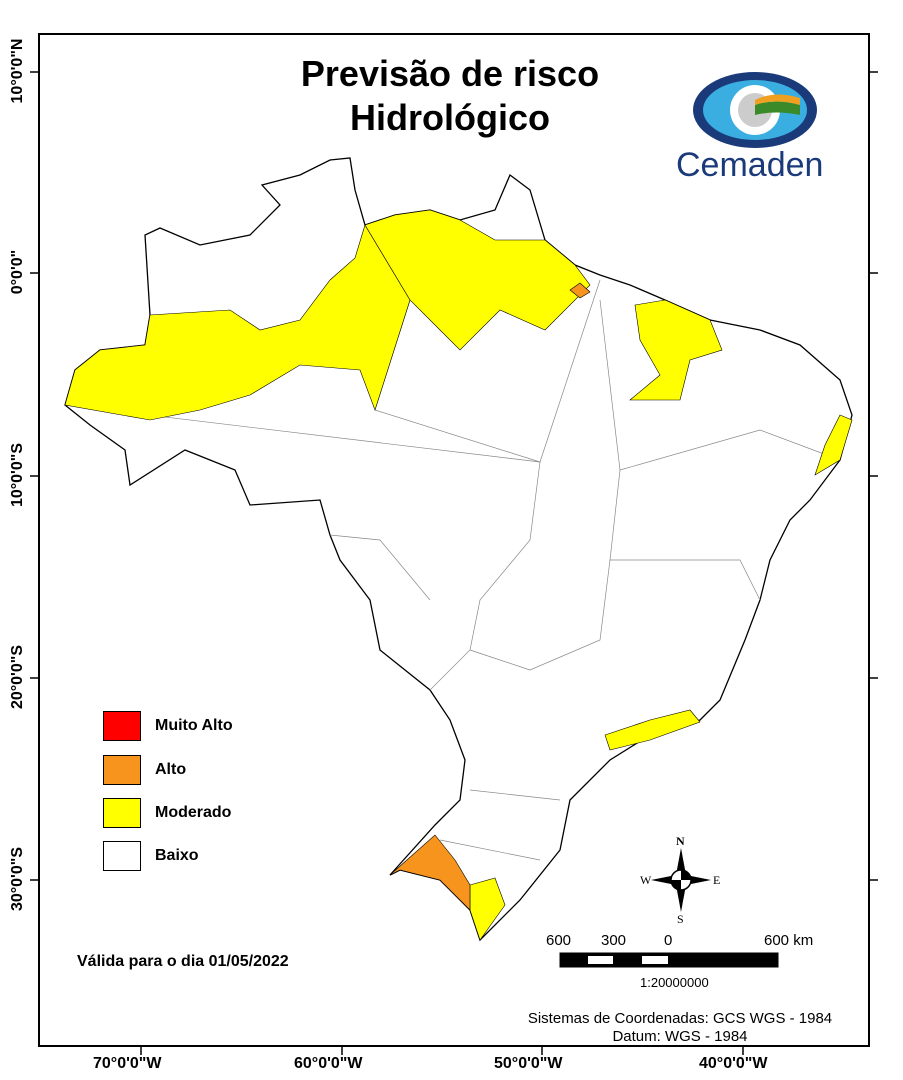  Describe the element at coordinates (668, 940) in the screenshot. I see `scale-label-0: 0` at that location.